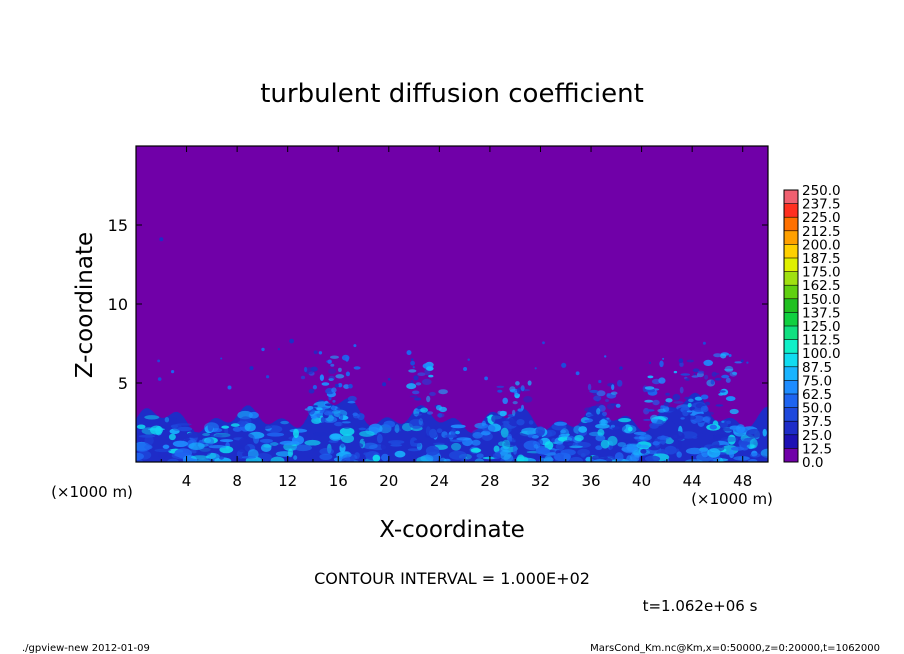 This screenshot has width=904, height=654. I want to click on x-tick-label: 44, so click(692, 481).